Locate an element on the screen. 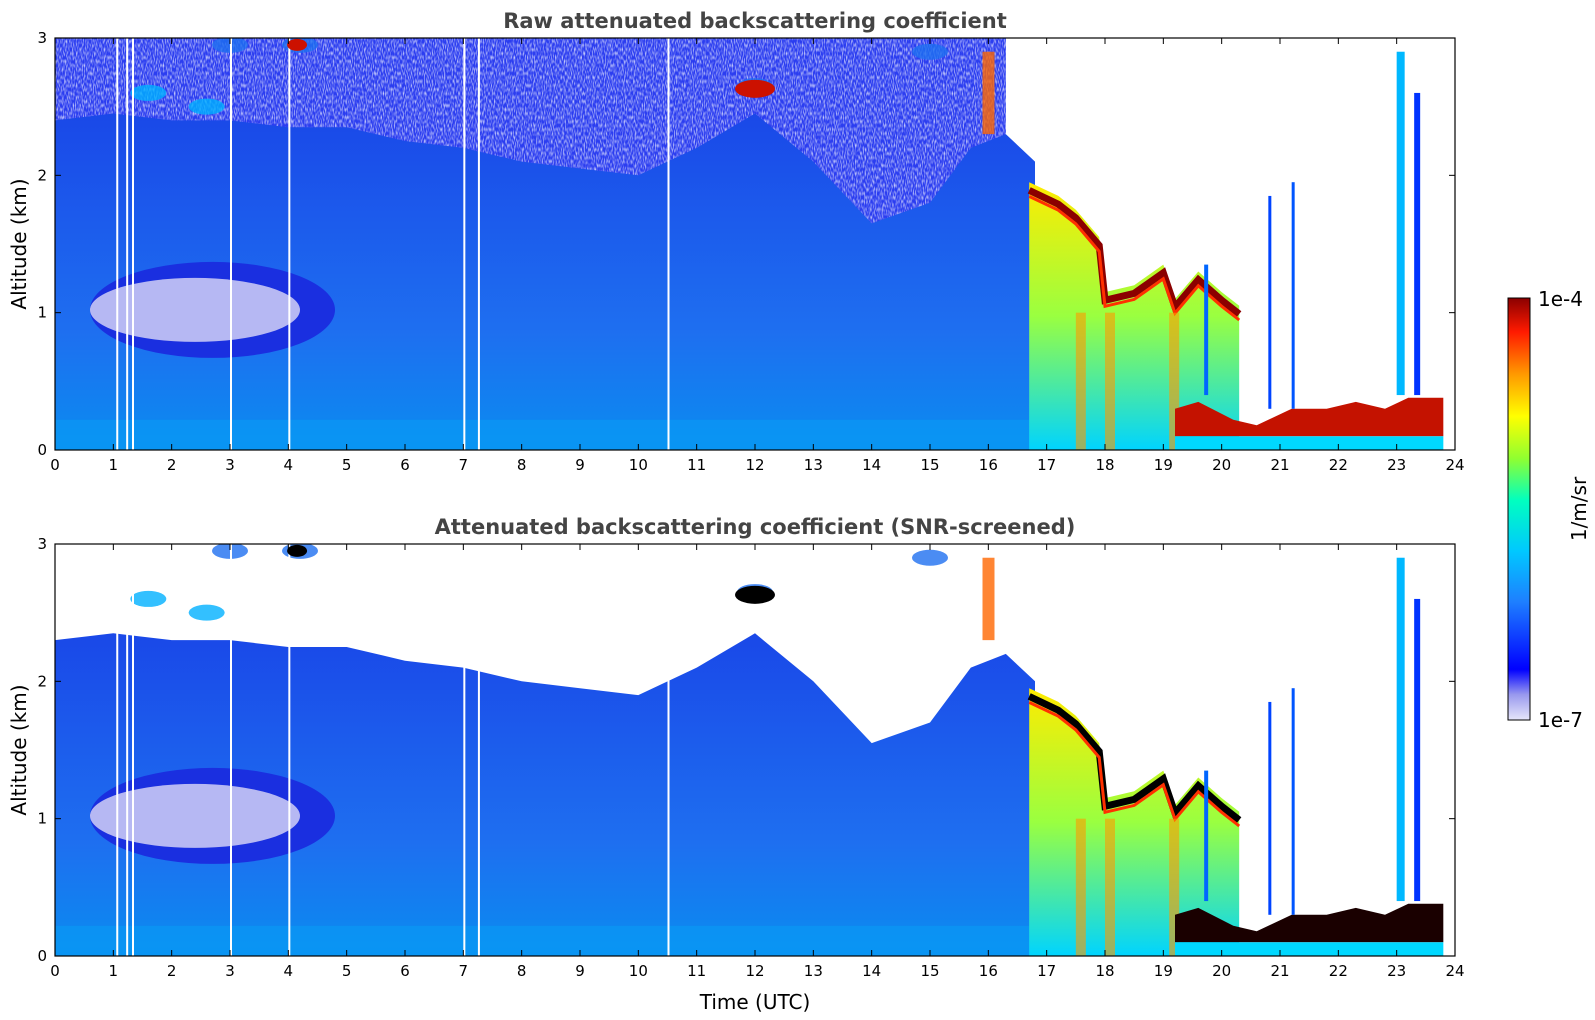 Image resolution: width=1595 pixels, height=1020 pixels. x-tick-label: 10 is located at coordinates (638, 465).